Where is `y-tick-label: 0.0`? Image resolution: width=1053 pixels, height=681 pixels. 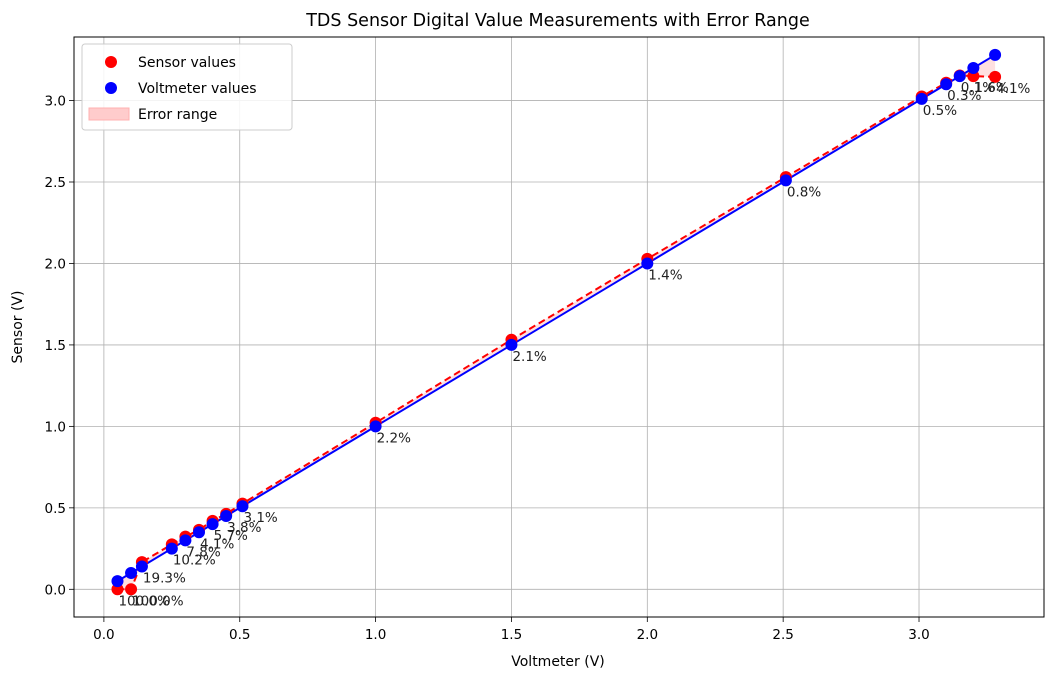
y-tick-label: 0.0 is located at coordinates (55, 590).